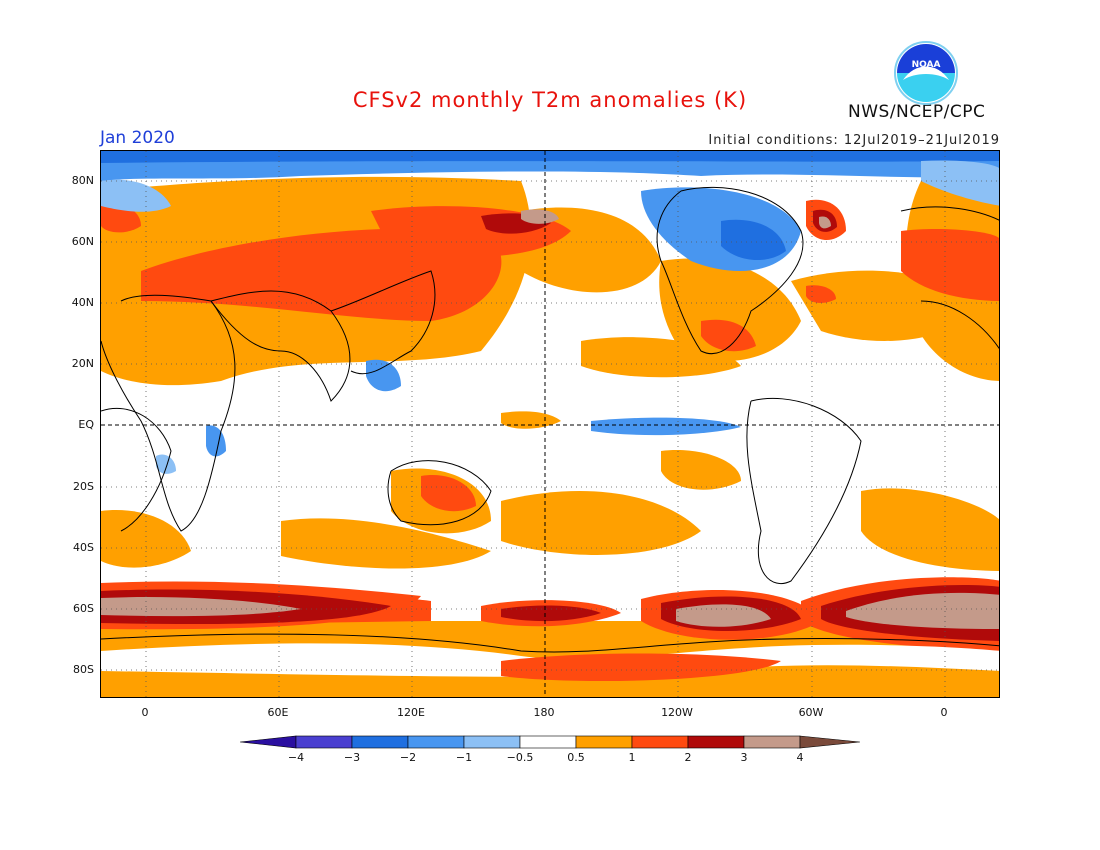 The image size is (1100, 850). Describe the element at coordinates (448, 493) in the screenshot. I see `australia-hot` at that location.